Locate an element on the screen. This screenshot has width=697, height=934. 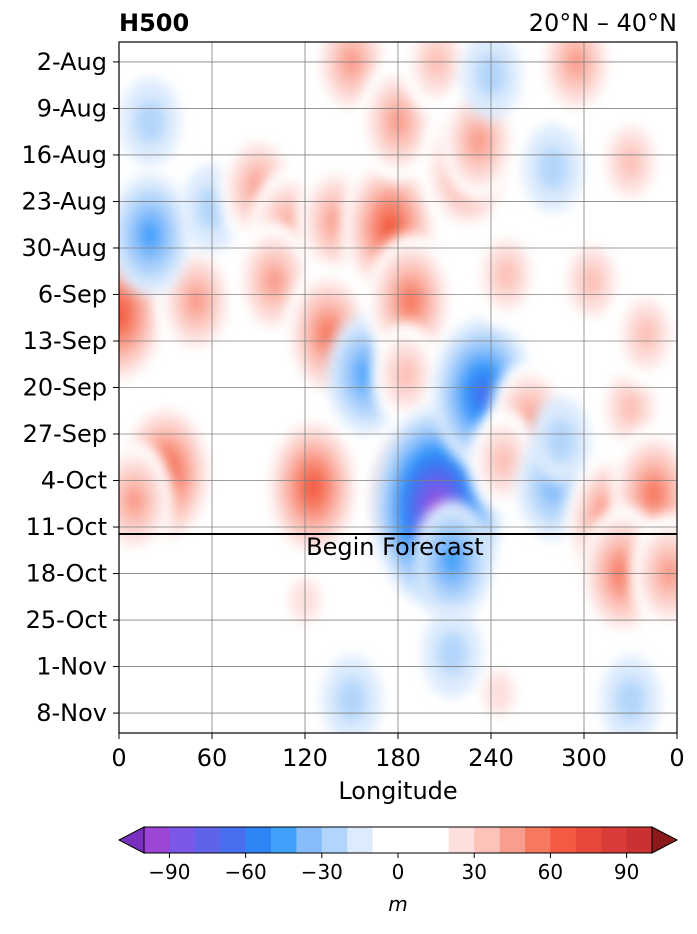
y-tick-label: 9-Aug is located at coordinates (72, 108).